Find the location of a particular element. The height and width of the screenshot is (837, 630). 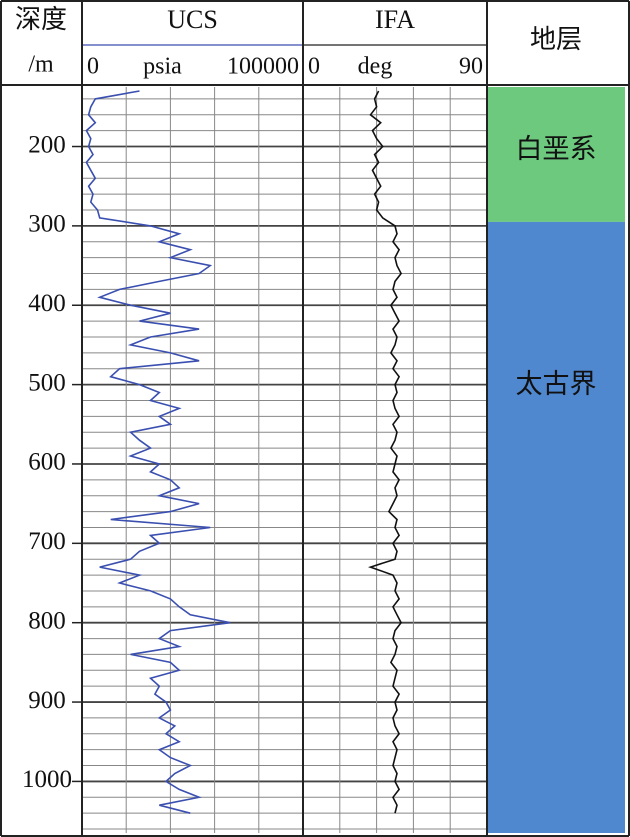

track-name: IFA is located at coordinates (395, 19).